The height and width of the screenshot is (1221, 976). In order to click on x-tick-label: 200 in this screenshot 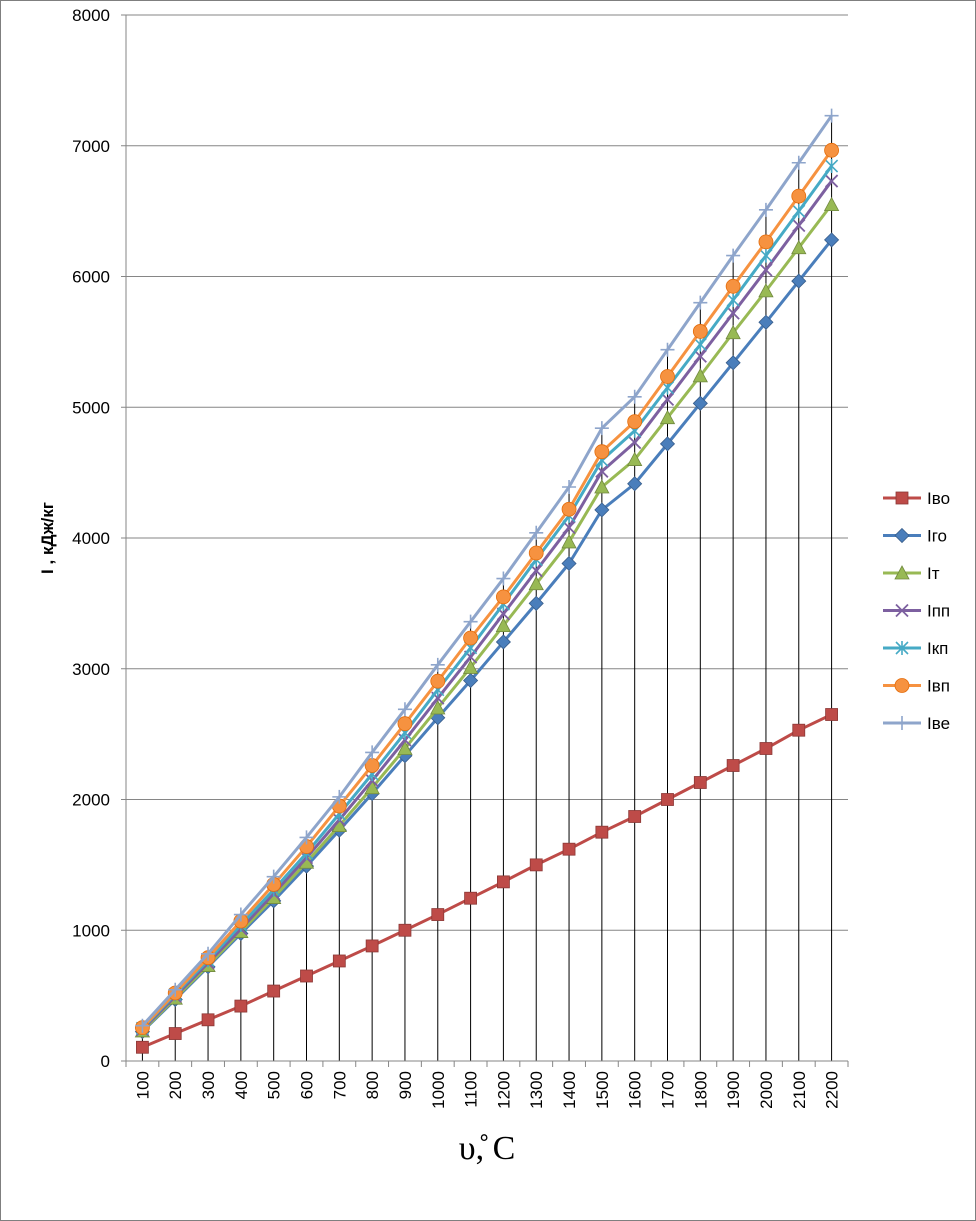, I will do `click(175, 1085)`.